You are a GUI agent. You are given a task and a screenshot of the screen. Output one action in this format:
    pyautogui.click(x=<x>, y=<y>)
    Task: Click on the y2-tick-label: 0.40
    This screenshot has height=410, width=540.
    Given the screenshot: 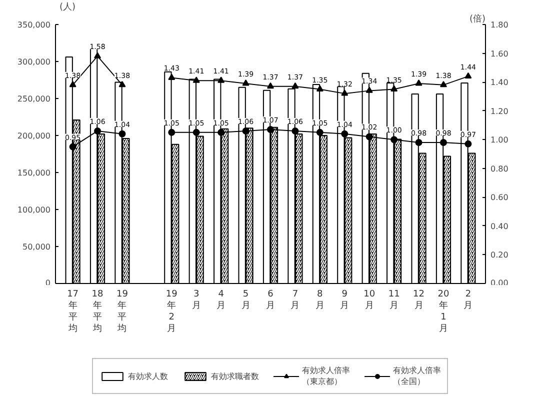 What is the action you would take?
    pyautogui.click(x=499, y=226)
    